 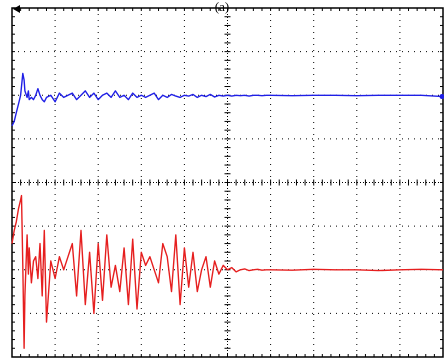 What do you see at coordinates (16, 9) in the screenshot?
I see `trigger-marker-icon` at bounding box center [16, 9].